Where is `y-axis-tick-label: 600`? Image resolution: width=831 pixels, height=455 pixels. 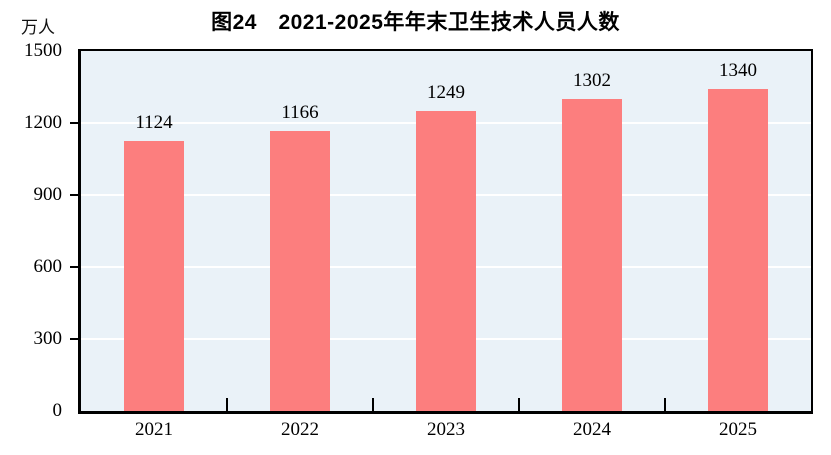 y-axis-tick-label: 600 is located at coordinates (48, 266).